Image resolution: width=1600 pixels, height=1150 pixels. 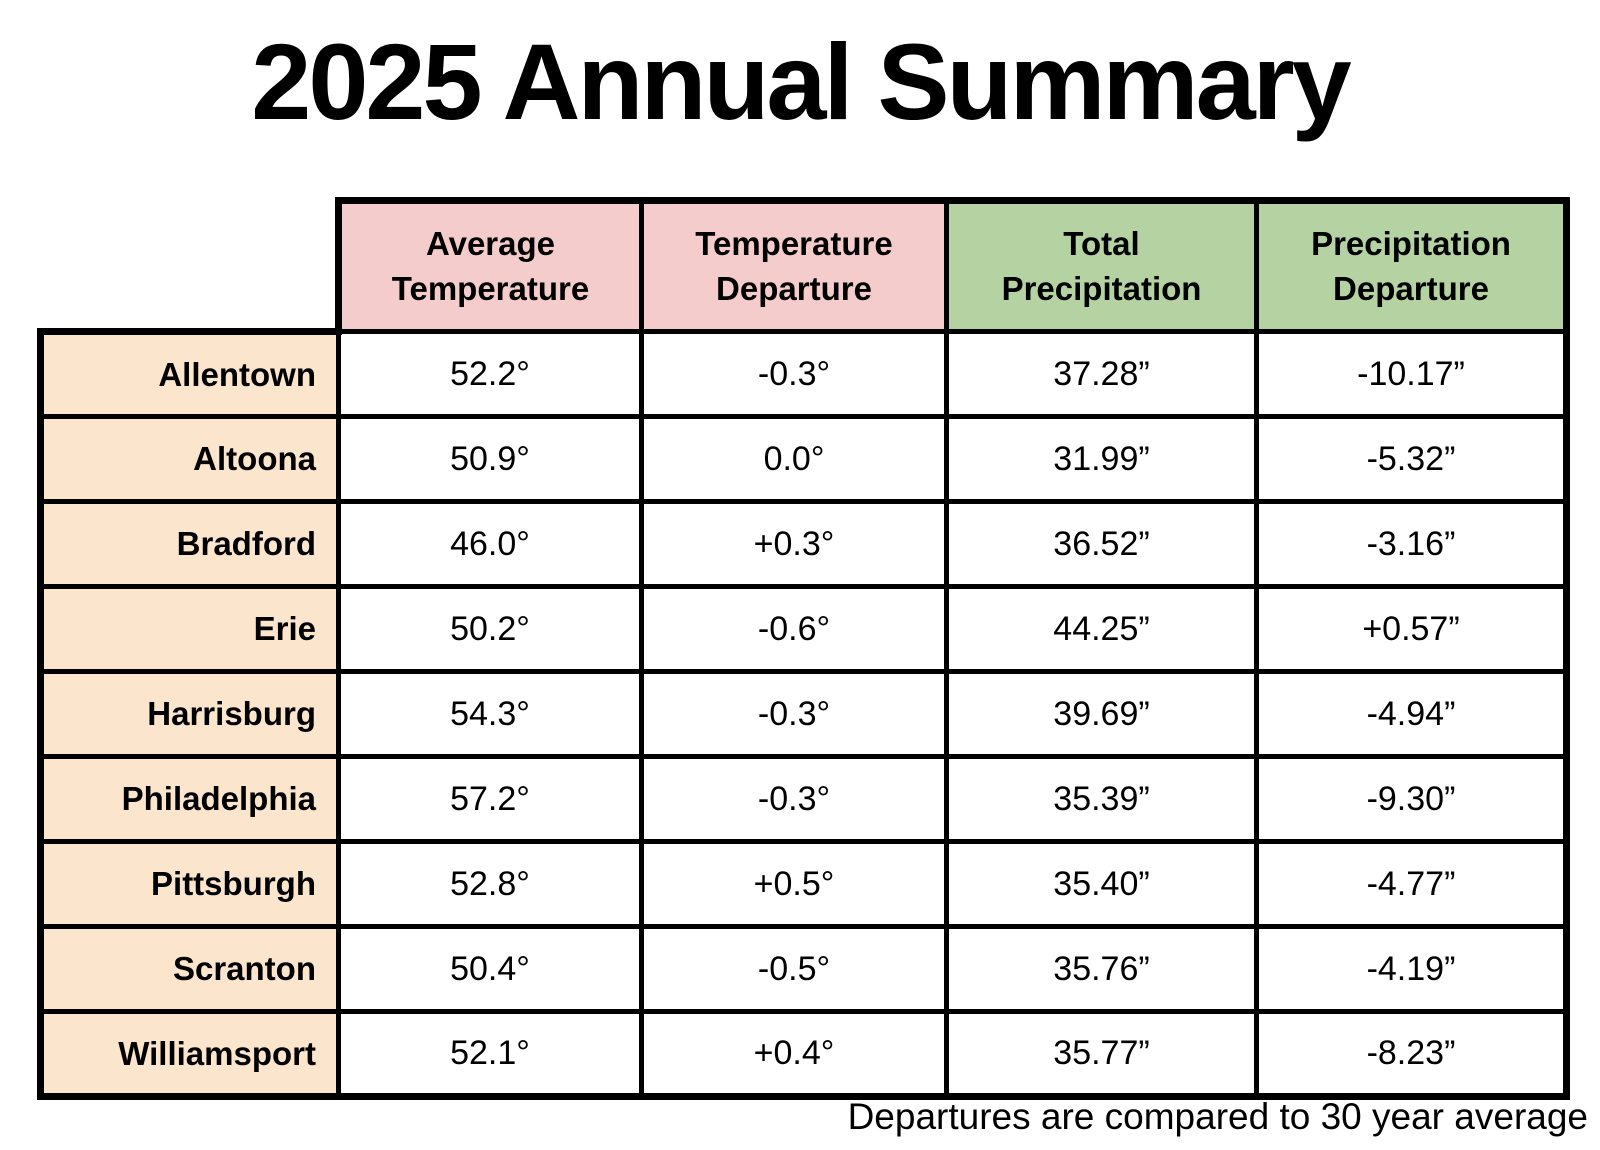 I want to click on table-row: Altoona 50.9° 0.0° 31.99” -5.32”, so click(x=803, y=459).